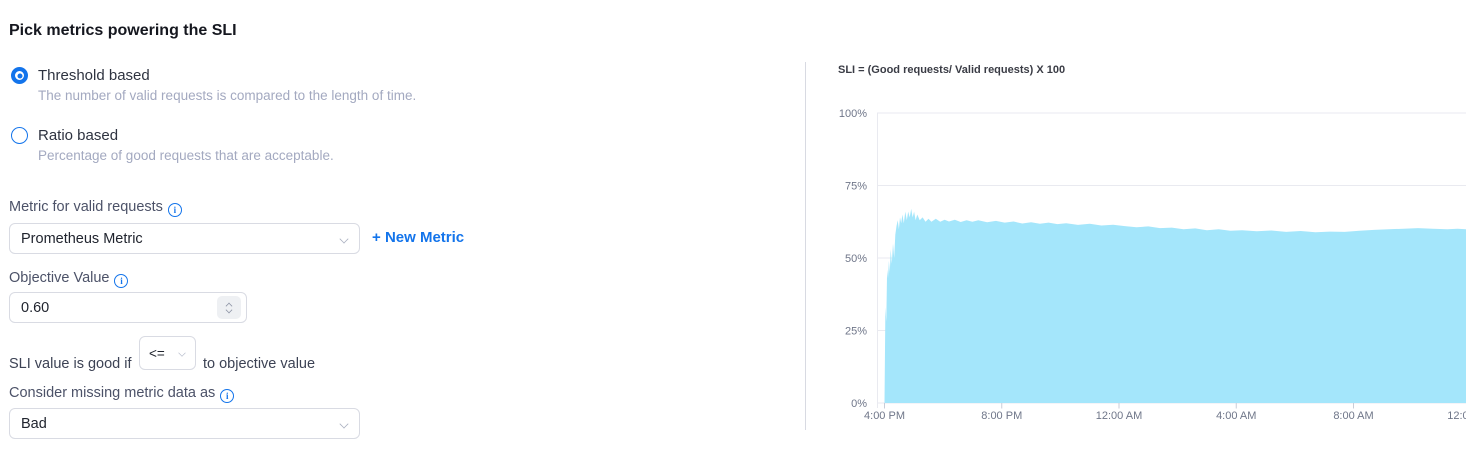 This screenshot has height=468, width=1466. What do you see at coordinates (853, 114) in the screenshot?
I see `y-axis-tick-label: 100%` at bounding box center [853, 114].